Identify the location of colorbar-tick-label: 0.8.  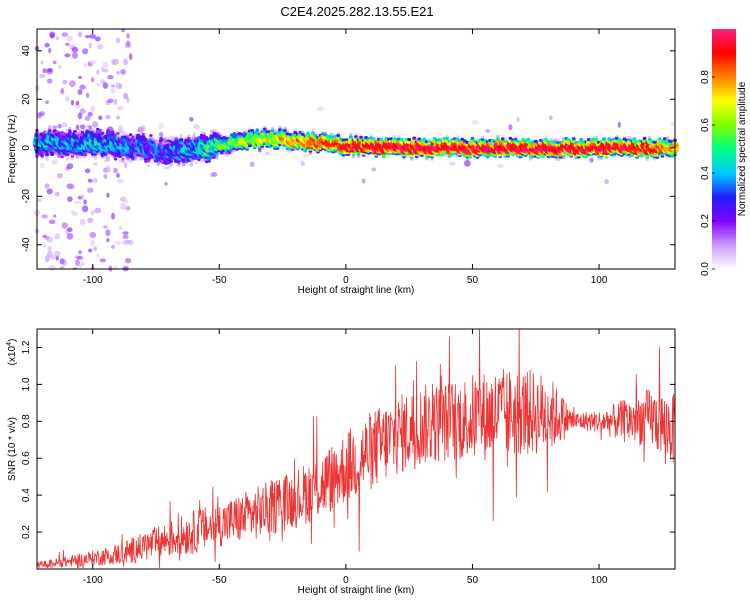
(705, 77).